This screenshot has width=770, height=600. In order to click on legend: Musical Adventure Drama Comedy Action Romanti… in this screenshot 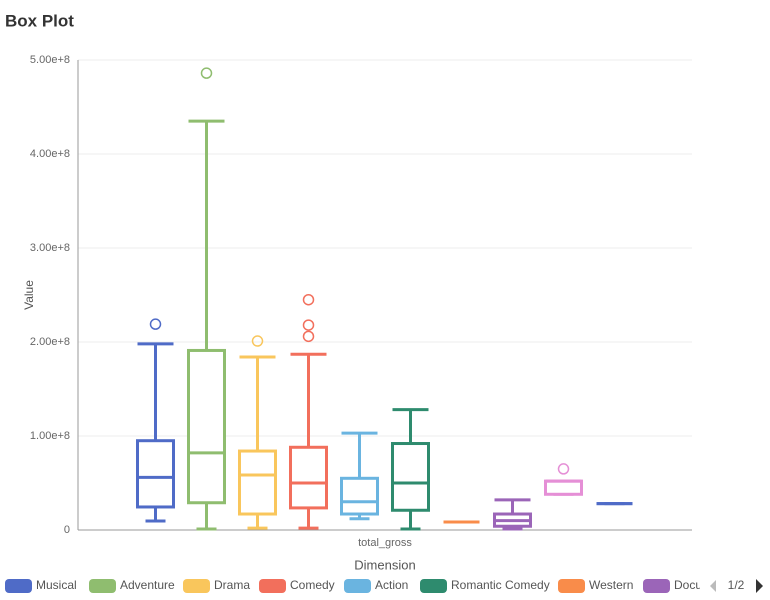, I will do `click(375, 585)`.